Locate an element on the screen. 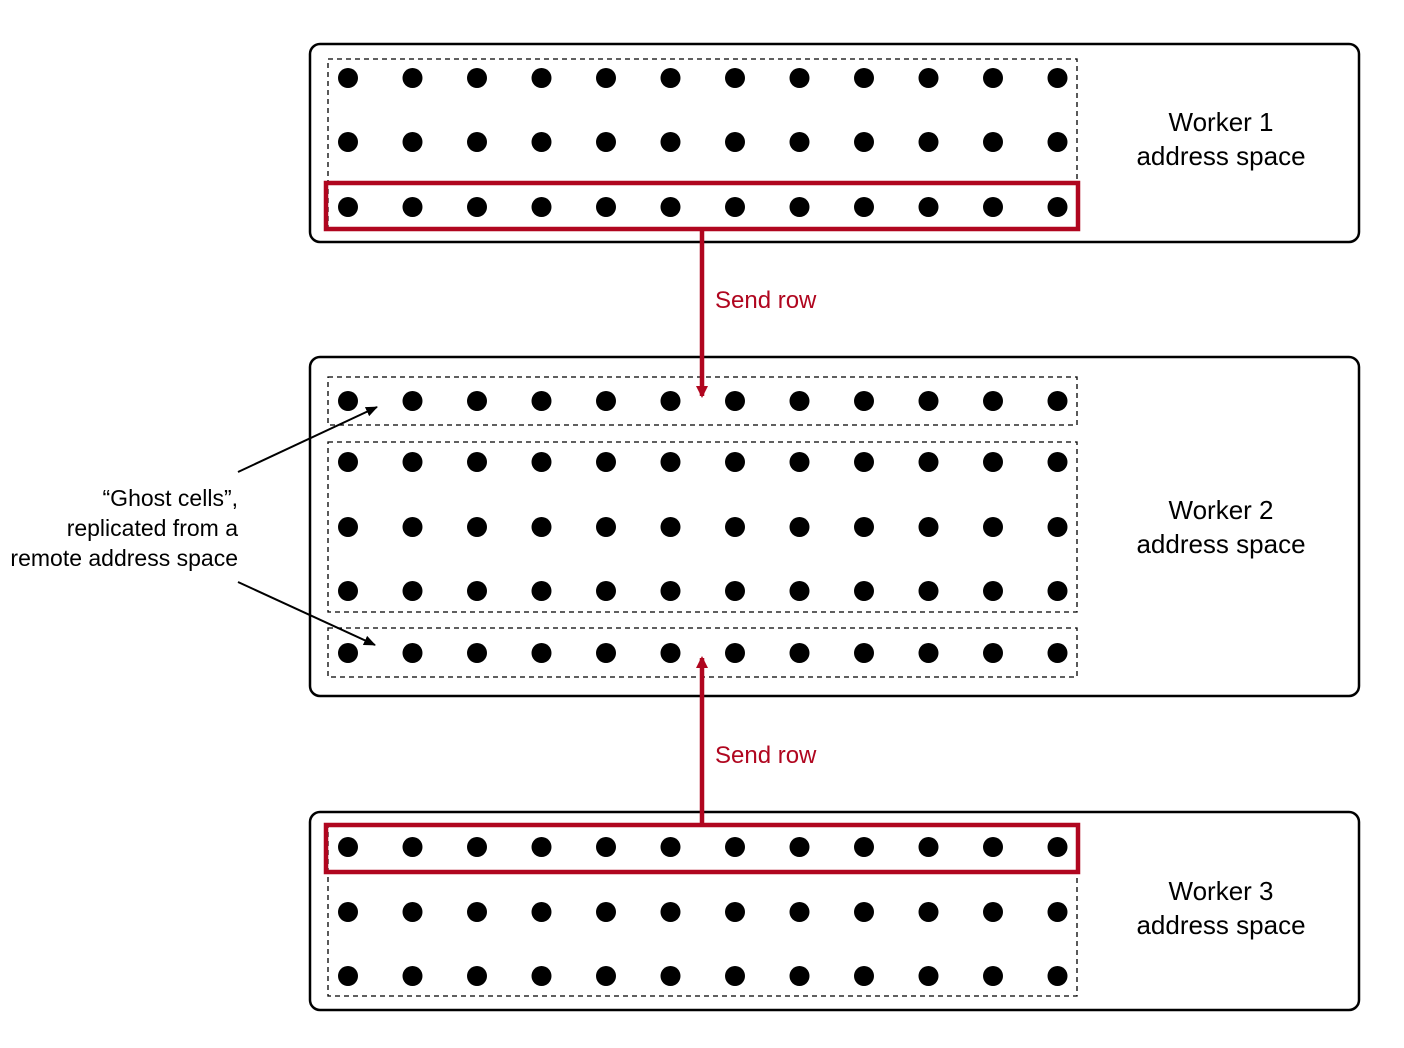 Image resolution: width=1404 pixels, height=1048 pixels. send-row-label-down: Send row is located at coordinates (766, 300).